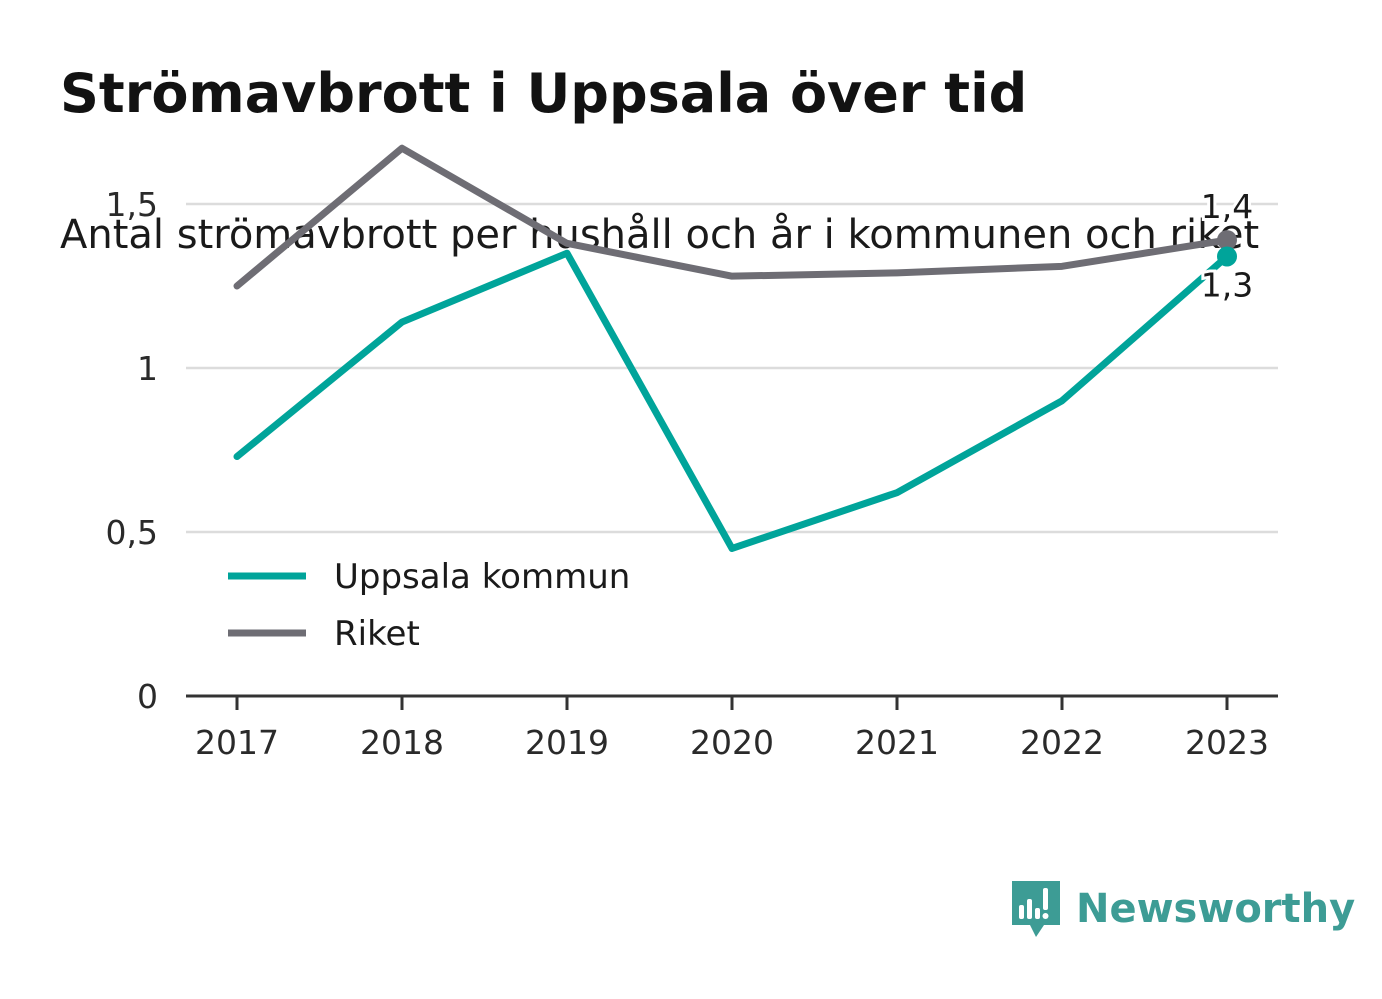 Image resolution: width=1382 pixels, height=999 pixels. What do you see at coordinates (1227, 742) in the screenshot?
I see `x-tick-label: 2023` at bounding box center [1227, 742].